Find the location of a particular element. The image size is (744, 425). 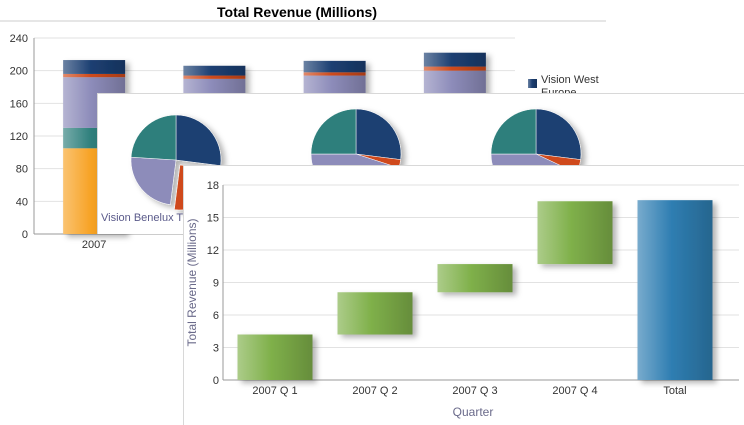

x-tick-label: Total is located at coordinates (674, 391).